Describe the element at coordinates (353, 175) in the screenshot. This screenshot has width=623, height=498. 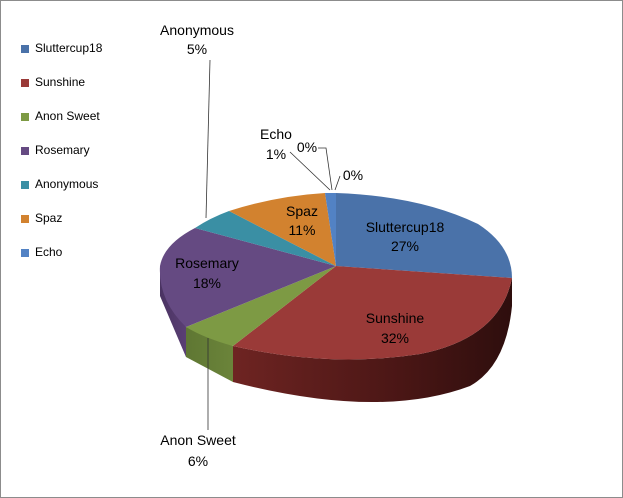
I see `data-label-zero-2: 0%` at that location.